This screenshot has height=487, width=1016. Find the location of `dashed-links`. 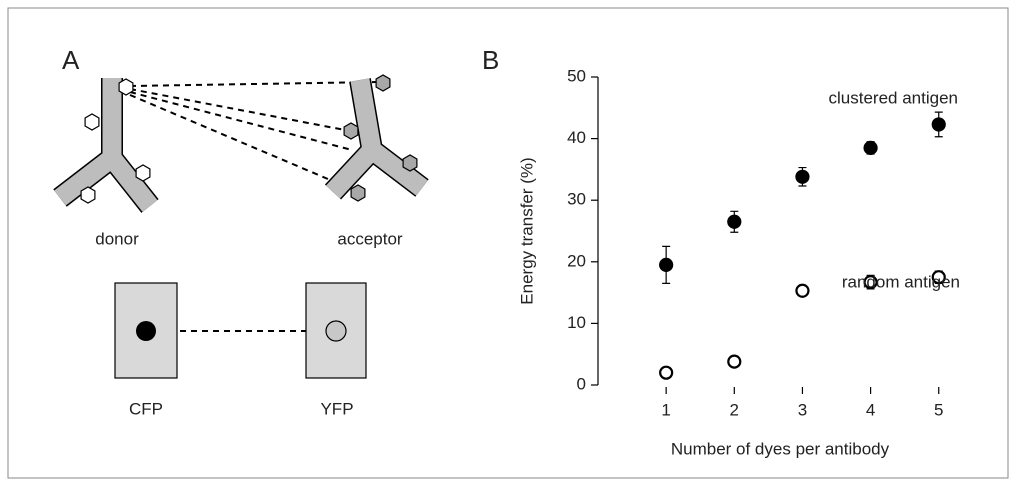

dashed-links is located at coordinates (254, 206).